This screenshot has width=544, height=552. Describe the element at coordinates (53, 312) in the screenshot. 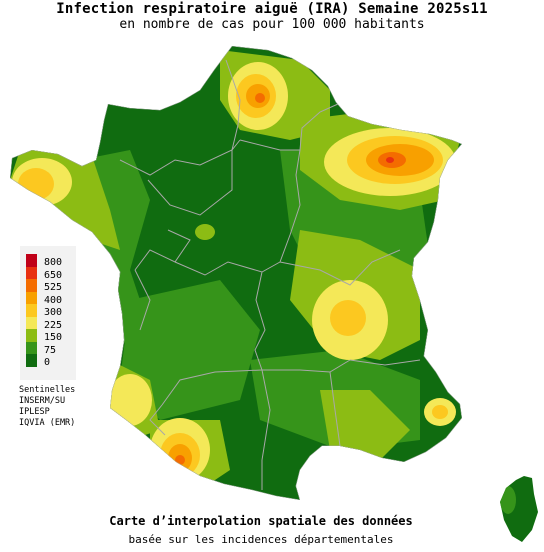

I see `legend-label: 300` at that location.